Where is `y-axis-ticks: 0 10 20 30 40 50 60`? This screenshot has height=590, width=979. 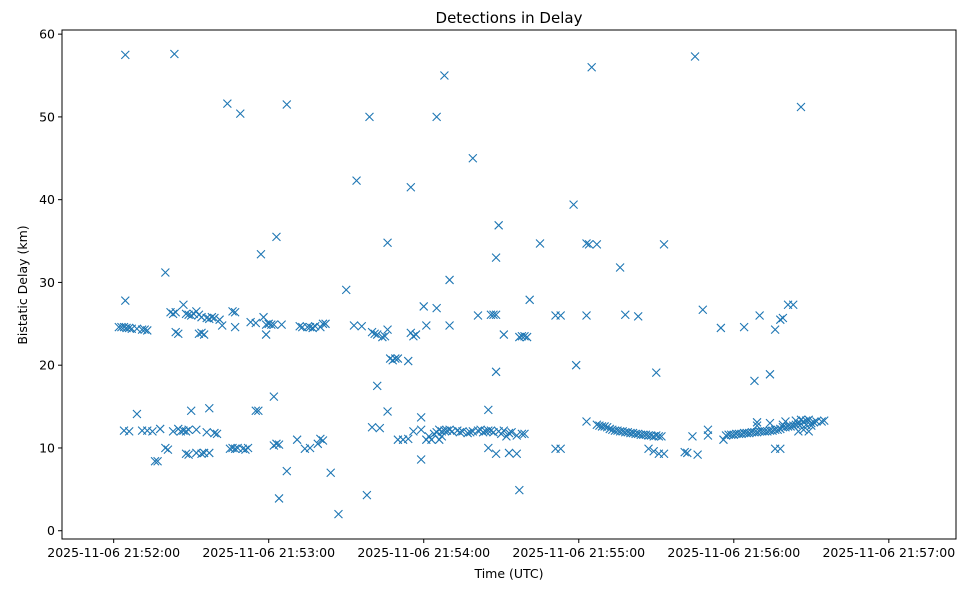
y-axis-ticks: 0 10 20 30 40 50 60 is located at coordinates (50, 282).